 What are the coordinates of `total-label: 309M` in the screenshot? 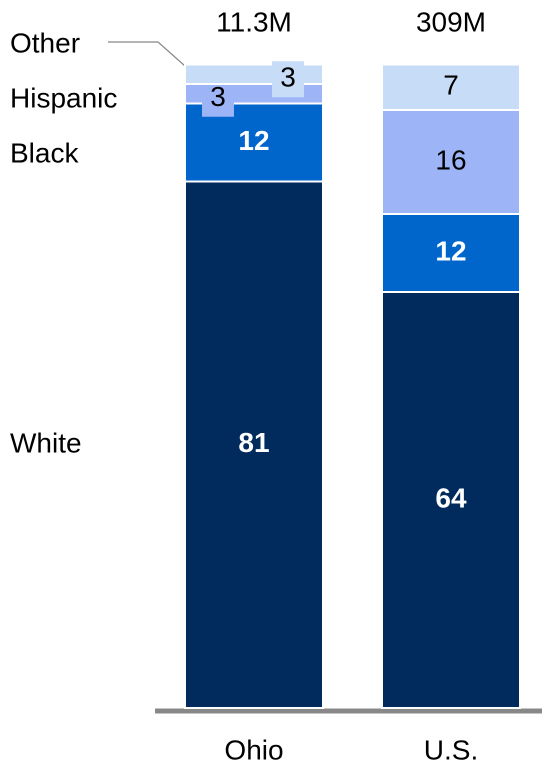 It's located at (451, 21).